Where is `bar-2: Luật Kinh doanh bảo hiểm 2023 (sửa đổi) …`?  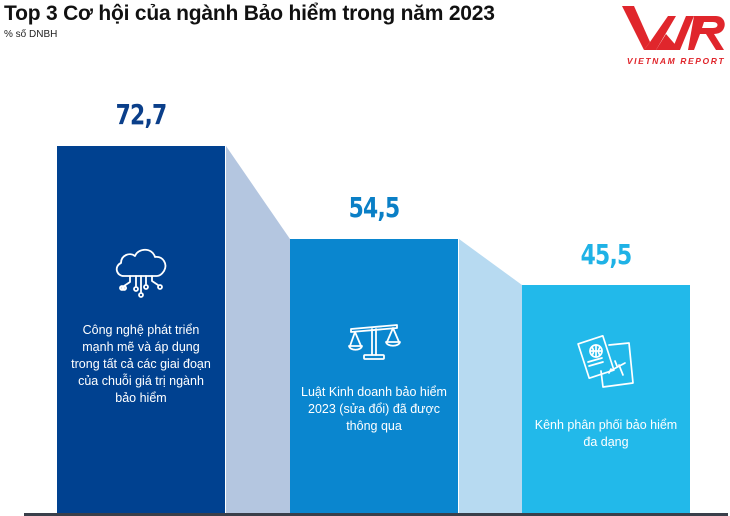
bar-2: Luật Kinh doanh bảo hiểm 2023 (sửa đổi) … is located at coordinates (374, 376).